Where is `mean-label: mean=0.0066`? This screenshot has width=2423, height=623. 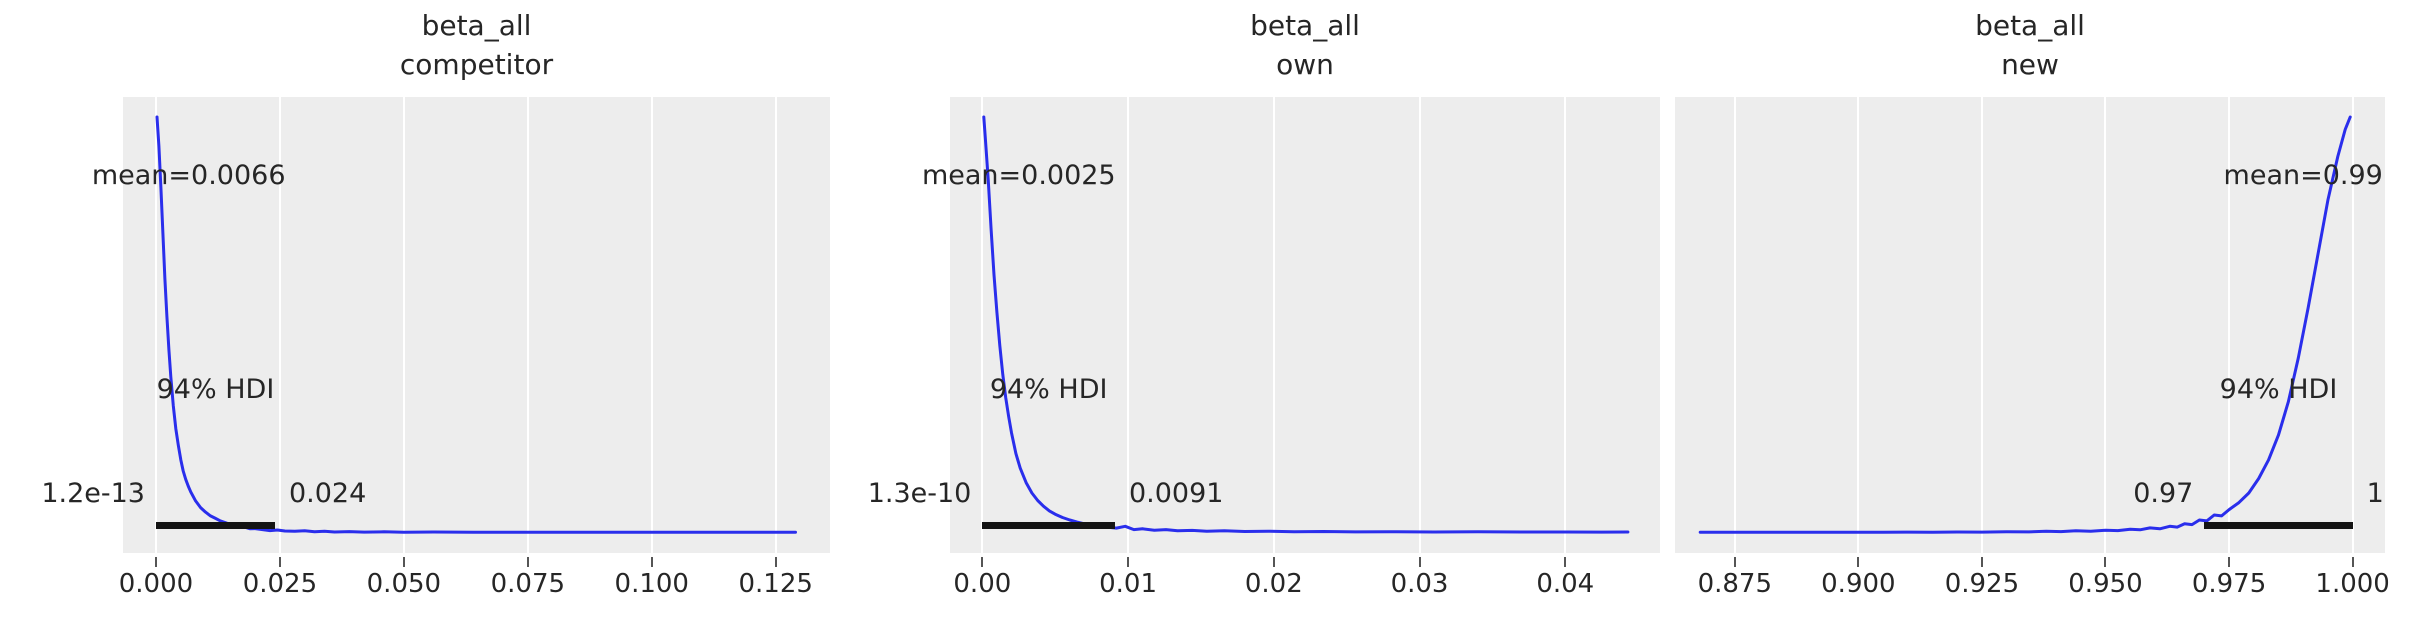 mean-label: mean=0.0066 is located at coordinates (188, 175).